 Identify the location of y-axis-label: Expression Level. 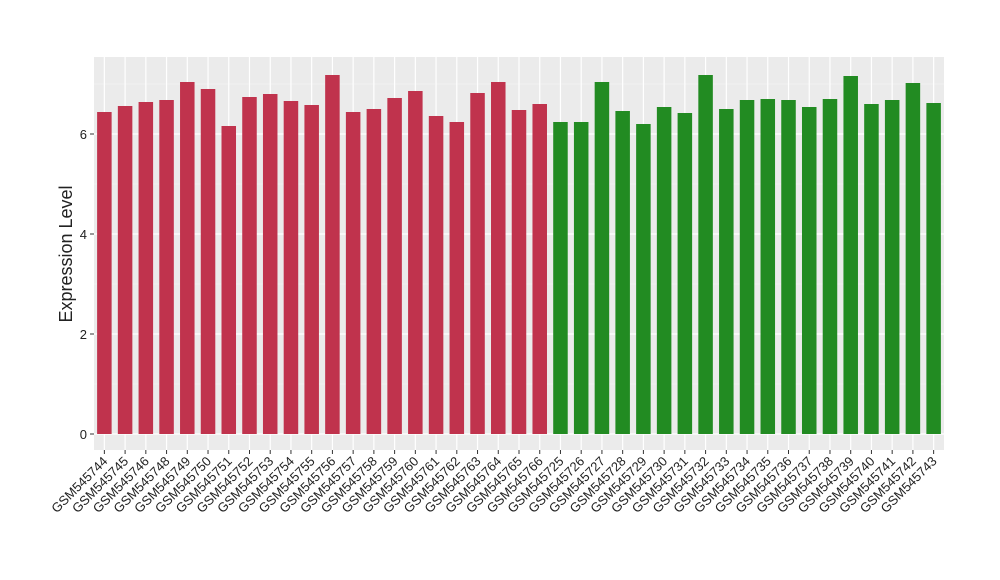
(66, 253).